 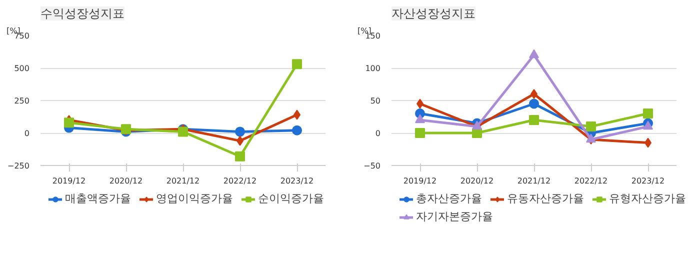 I want to click on legend-label: 유동자산증가율, so click(x=545, y=198).